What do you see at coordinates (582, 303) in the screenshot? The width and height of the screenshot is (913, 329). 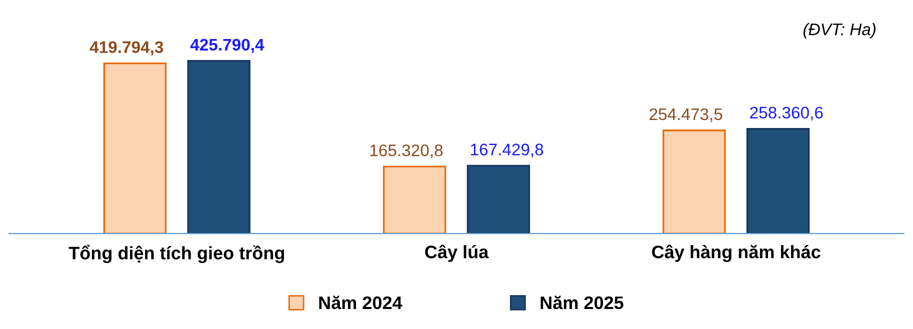 I see `legend-label: Năm 2025` at bounding box center [582, 303].